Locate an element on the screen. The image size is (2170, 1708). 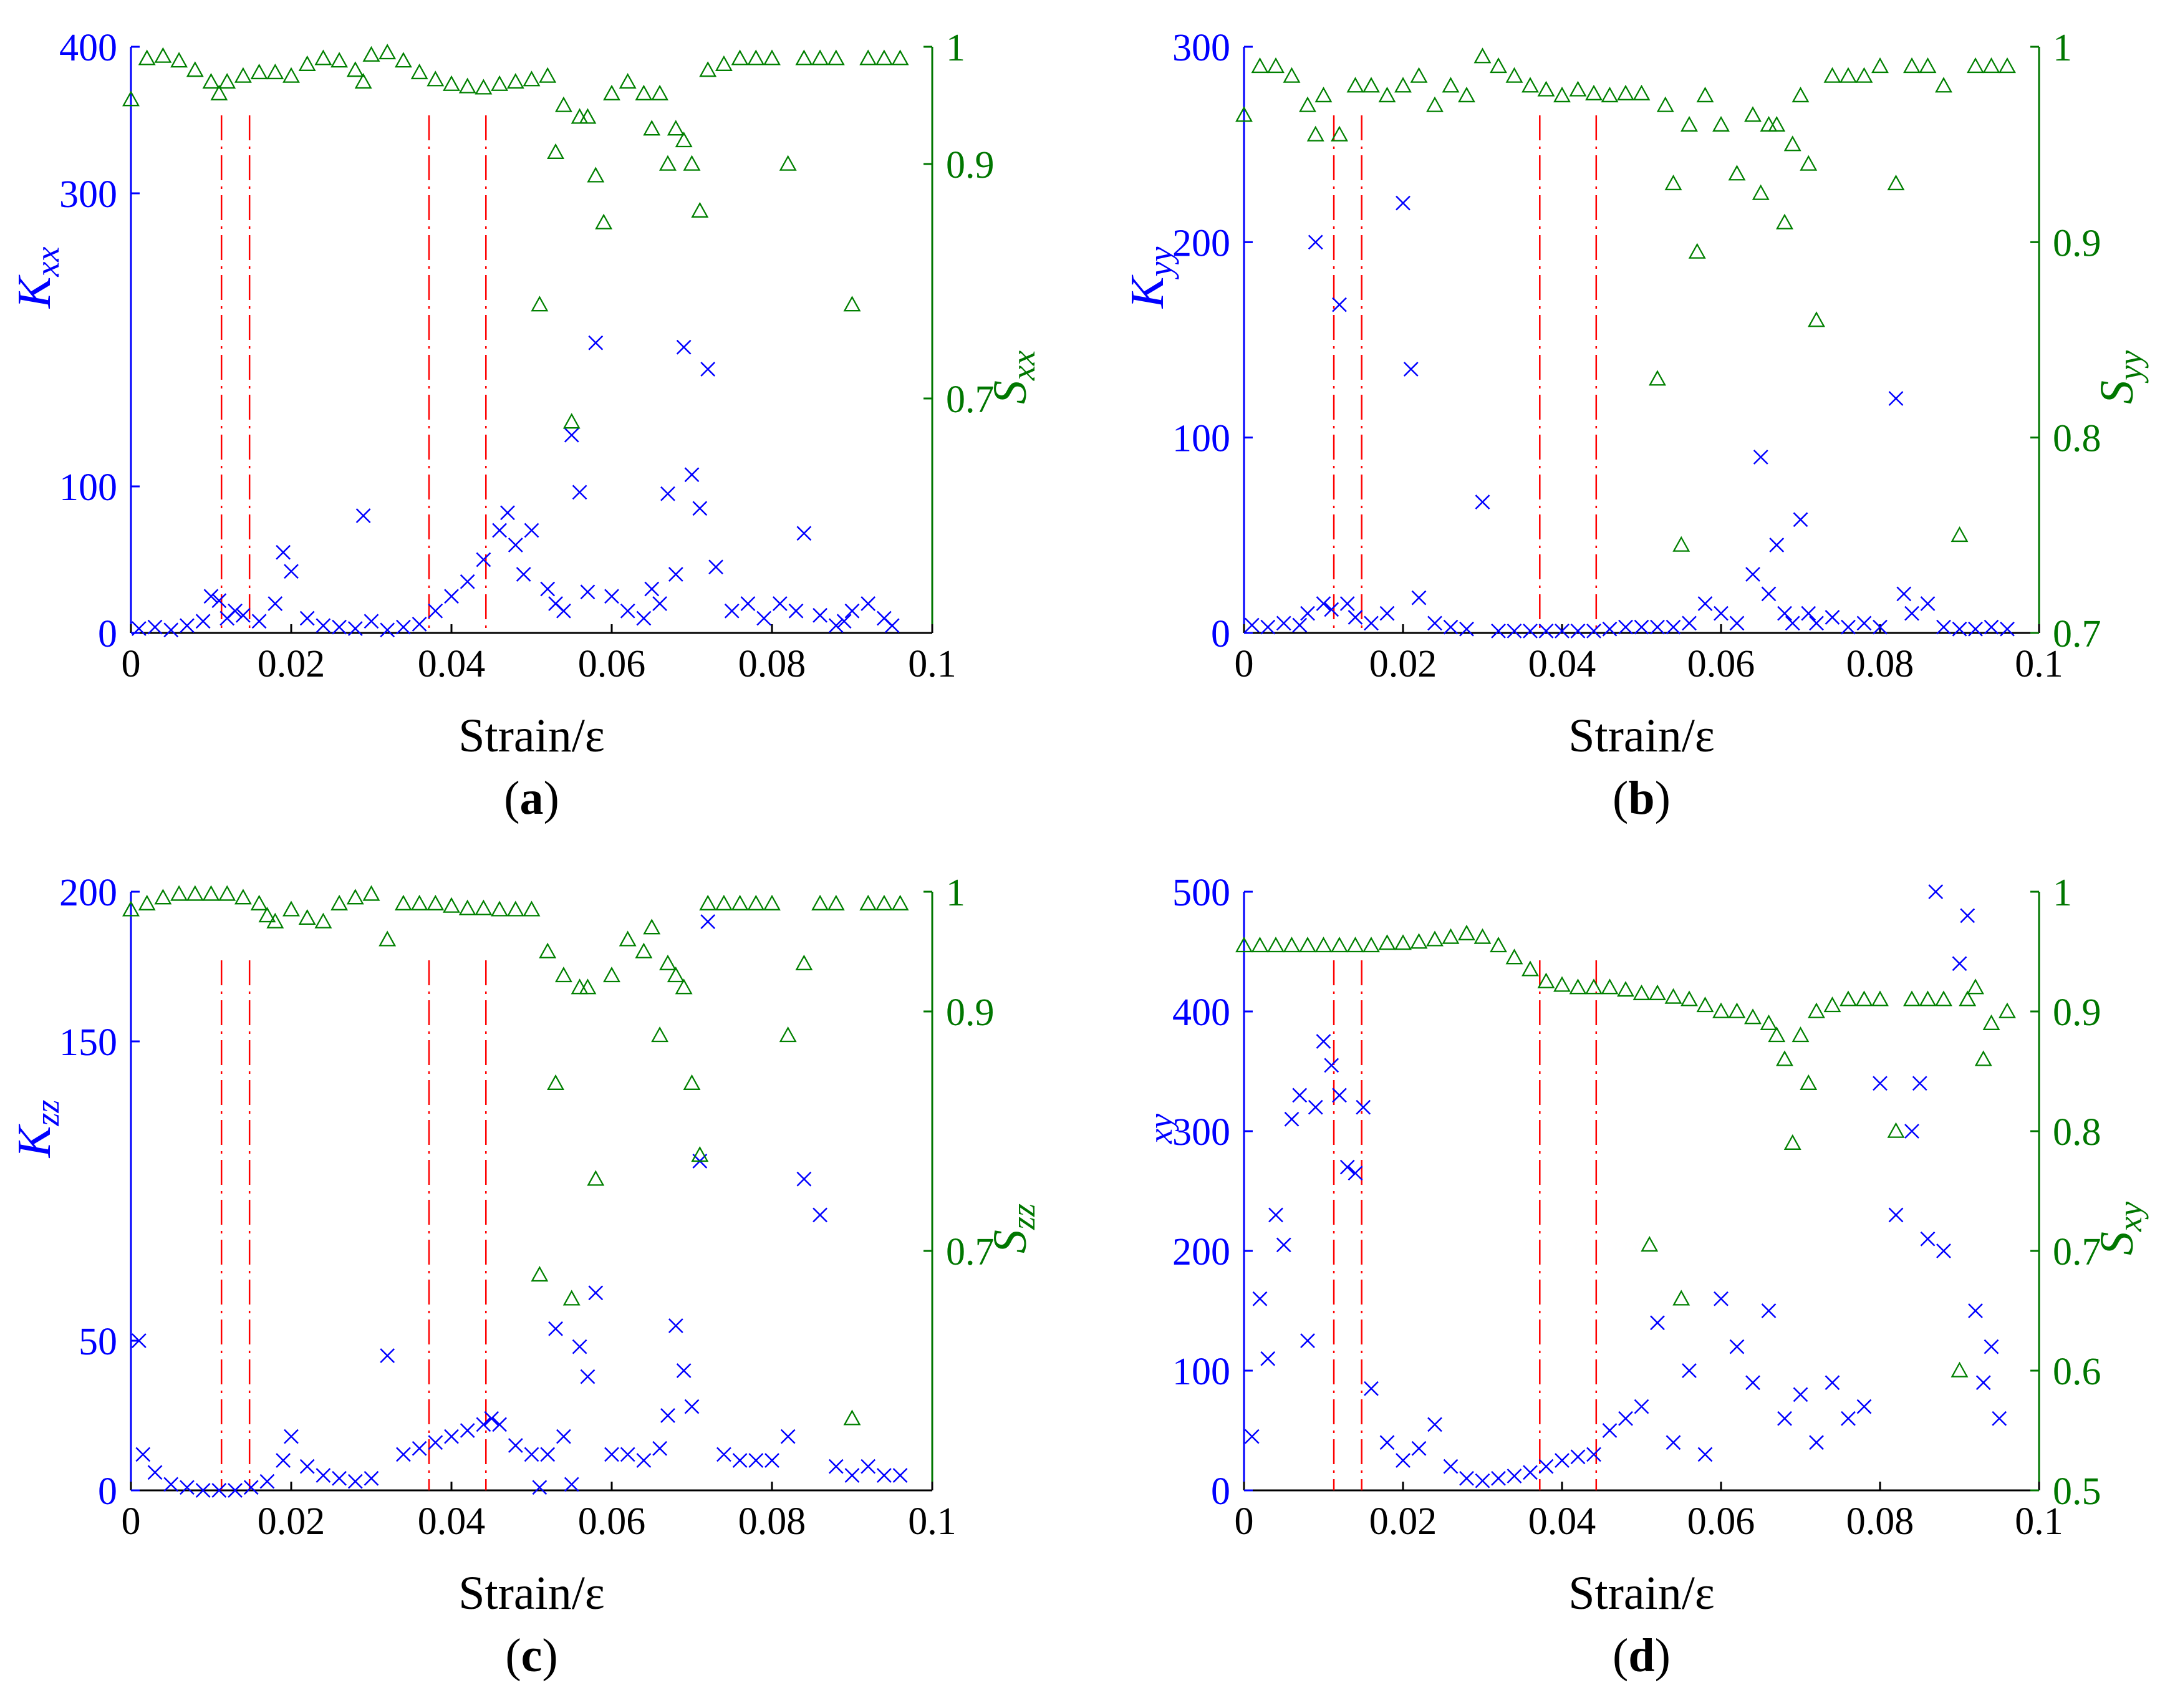
y-left-label-sub: xx is located at coordinates (47, 262).